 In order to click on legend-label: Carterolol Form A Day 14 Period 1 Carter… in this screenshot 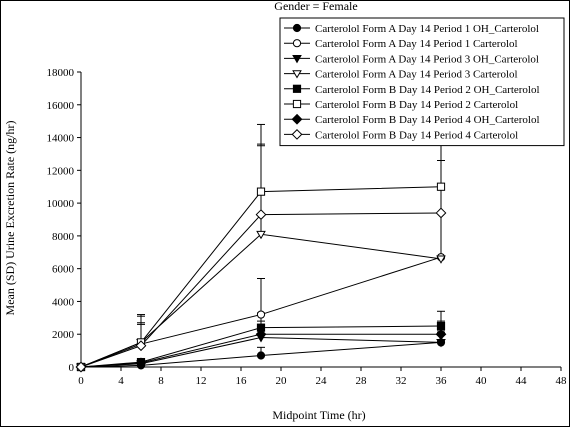, I will do `click(416, 44)`.